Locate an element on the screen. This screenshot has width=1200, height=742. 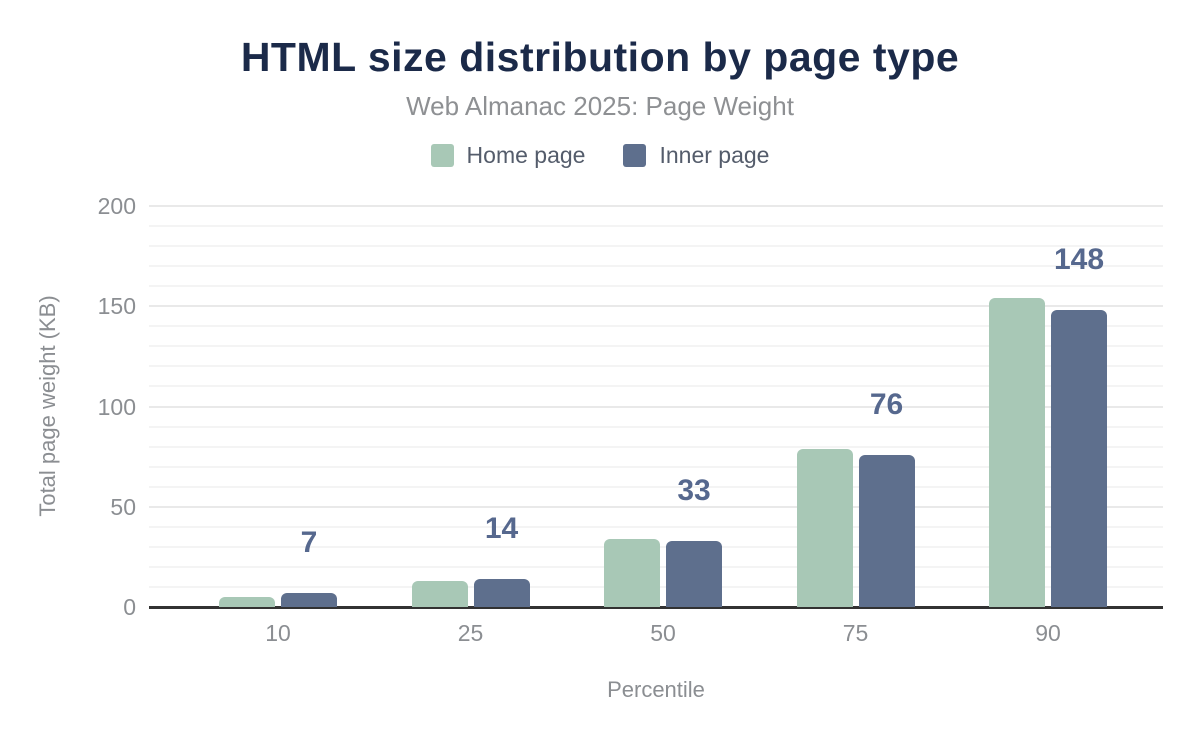
y-tick-label: 50 is located at coordinates (123, 506).